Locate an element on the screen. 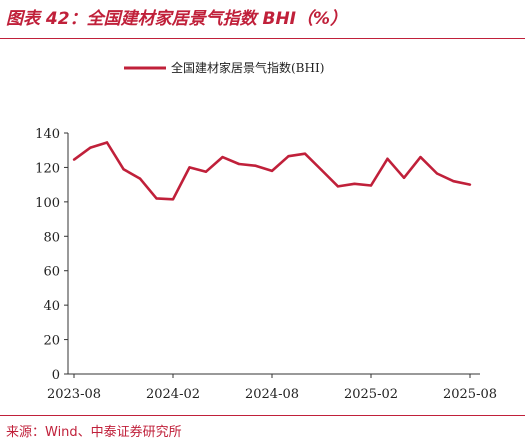 The height and width of the screenshot is (443, 525). x-tick-label: 2023-08 is located at coordinates (74, 394).